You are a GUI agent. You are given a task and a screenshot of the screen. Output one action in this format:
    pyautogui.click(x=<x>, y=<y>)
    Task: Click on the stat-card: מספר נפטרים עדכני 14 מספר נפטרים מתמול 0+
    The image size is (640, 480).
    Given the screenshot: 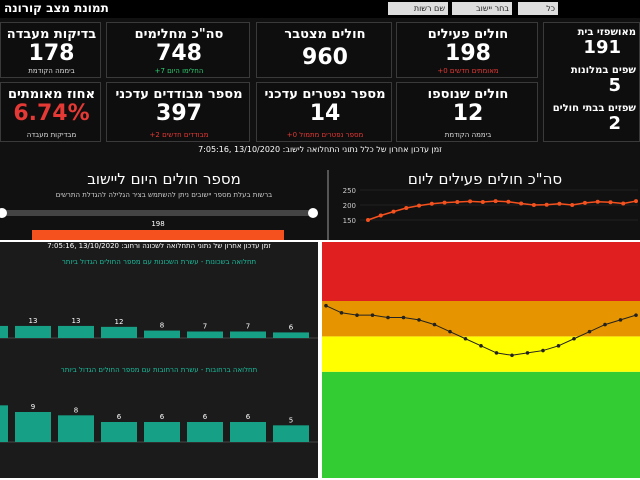 What is the action you would take?
    pyautogui.click(x=324, y=112)
    